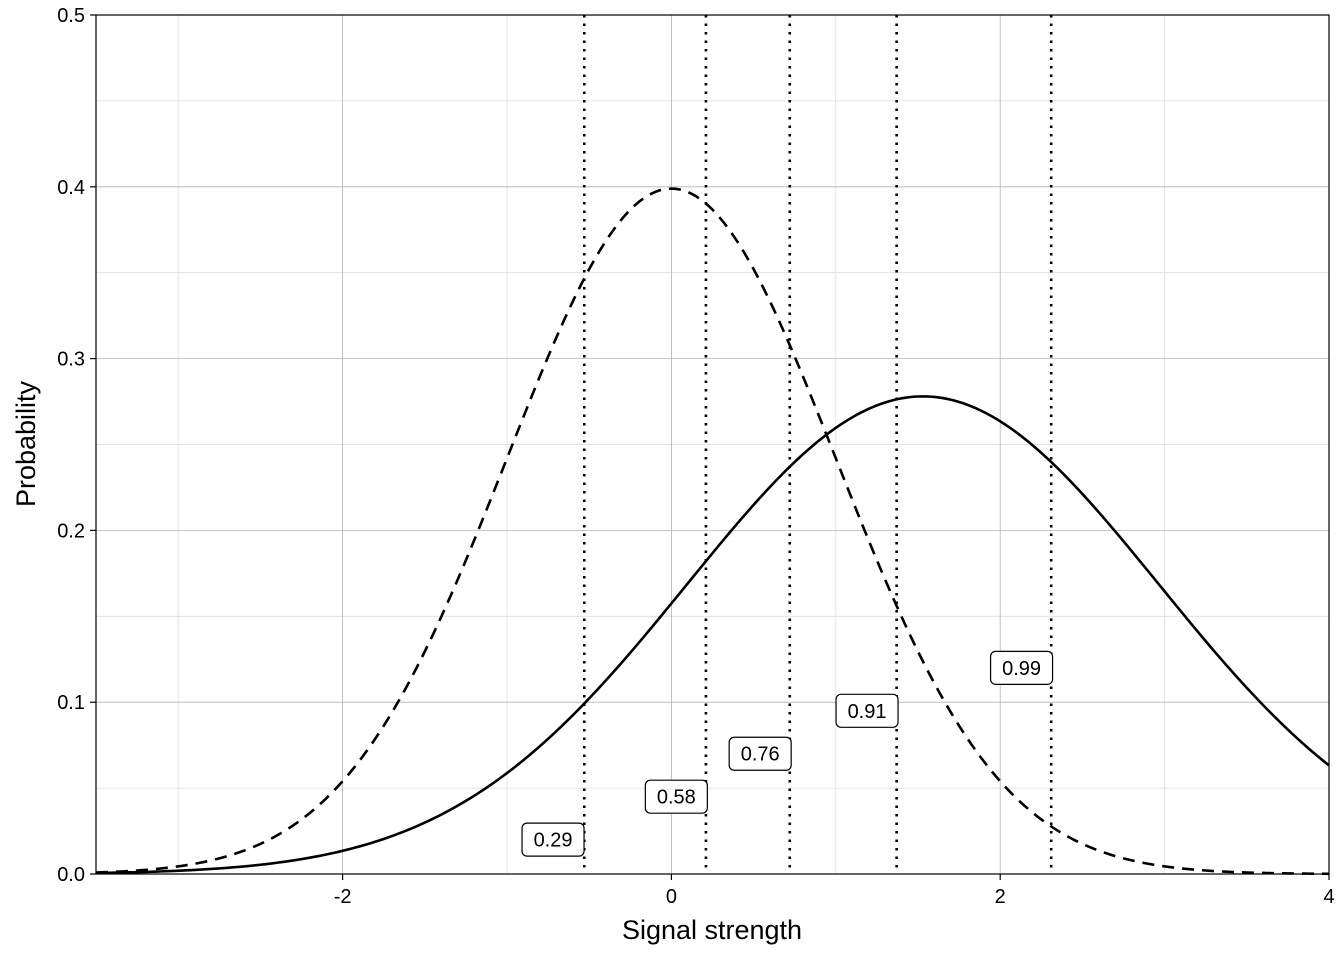  Describe the element at coordinates (71, 360) in the screenshot. I see `y-tick-label: 0.3` at that location.